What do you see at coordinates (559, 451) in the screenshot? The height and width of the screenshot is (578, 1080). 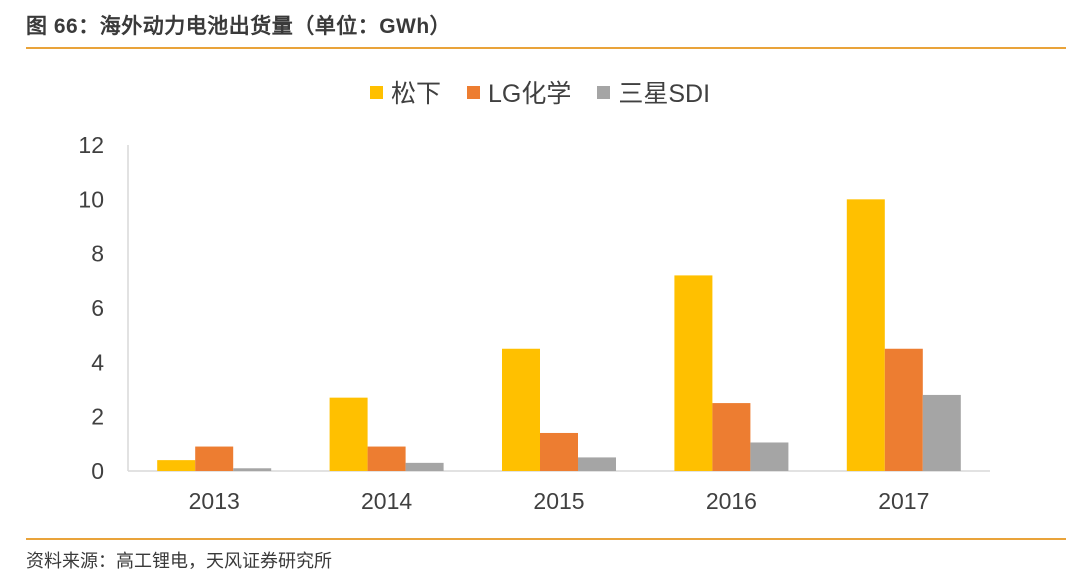 I see `bar-2015-lg-chem` at bounding box center [559, 451].